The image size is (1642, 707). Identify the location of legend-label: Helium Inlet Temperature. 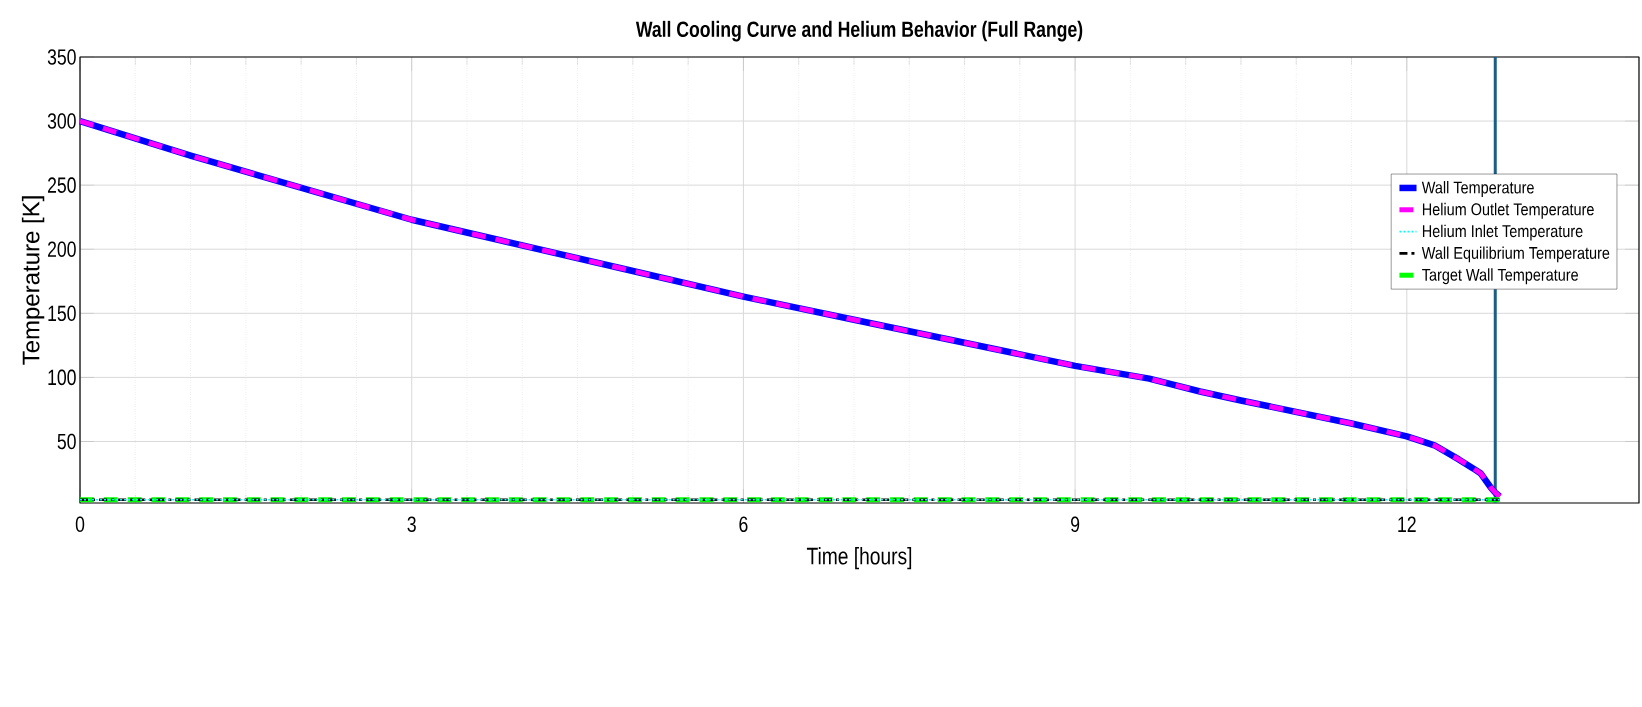
(1502, 232).